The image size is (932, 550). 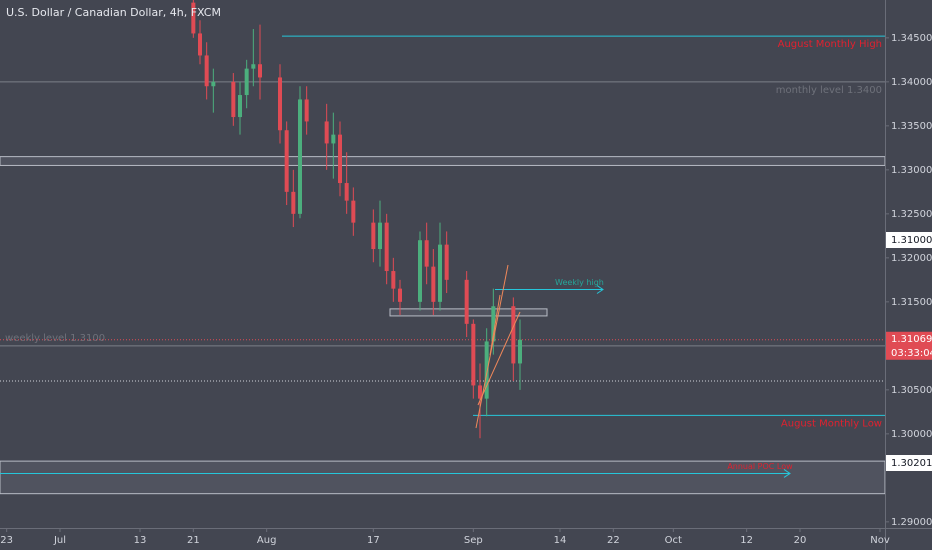 I want to click on x-tick-label: 22, so click(x=613, y=540).